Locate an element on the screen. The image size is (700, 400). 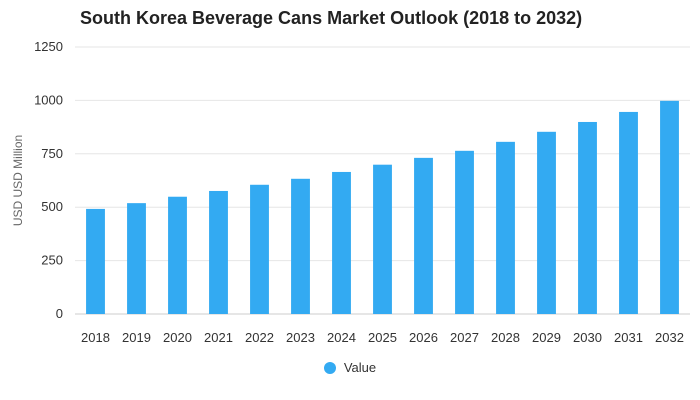
bar-2019 is located at coordinates (136, 258).